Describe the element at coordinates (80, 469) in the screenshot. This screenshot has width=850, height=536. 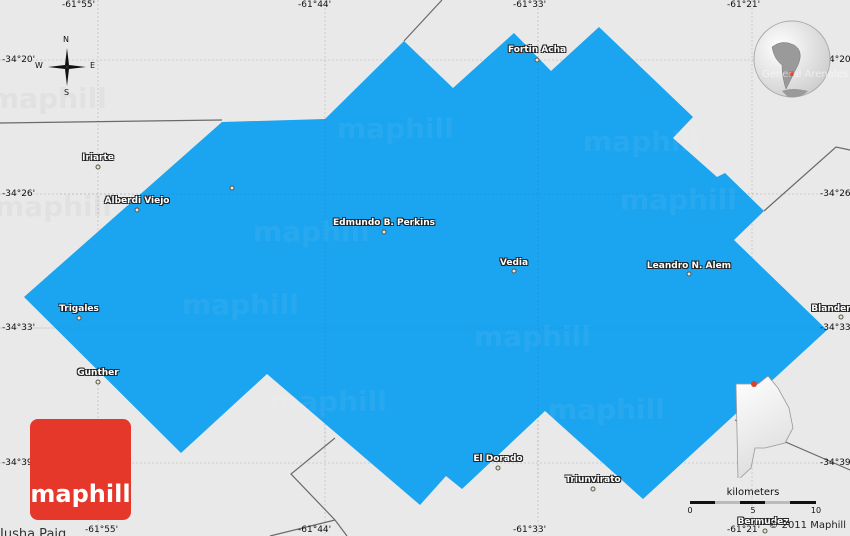
I see `maphill-logo: maphill` at that location.